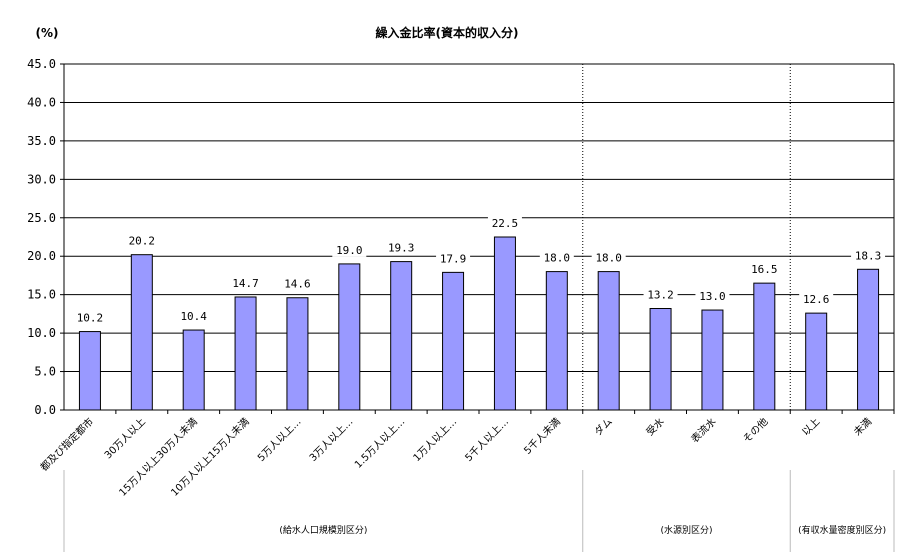 The image size is (900, 556). I want to click on data-label: 22.5, so click(505, 223).